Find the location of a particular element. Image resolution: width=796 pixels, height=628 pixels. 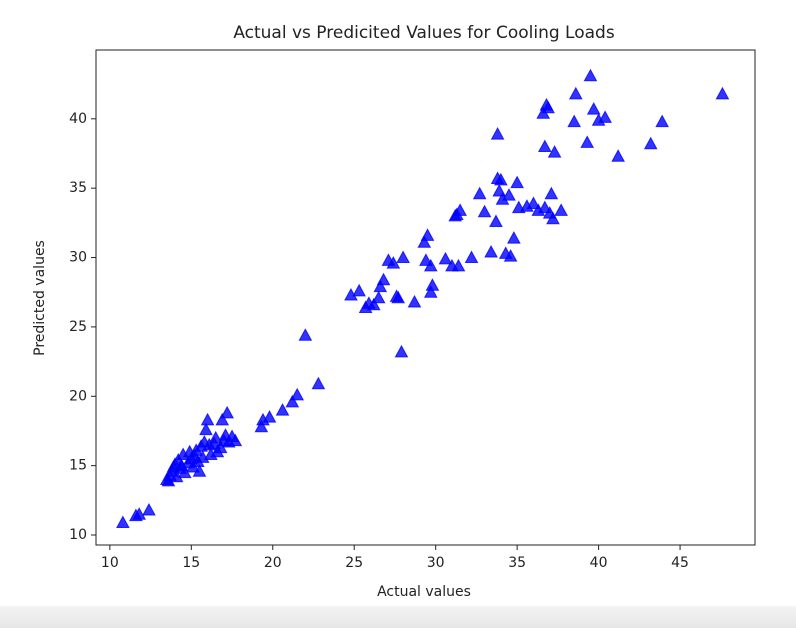

y-tick-label: 25 is located at coordinates (78, 327).